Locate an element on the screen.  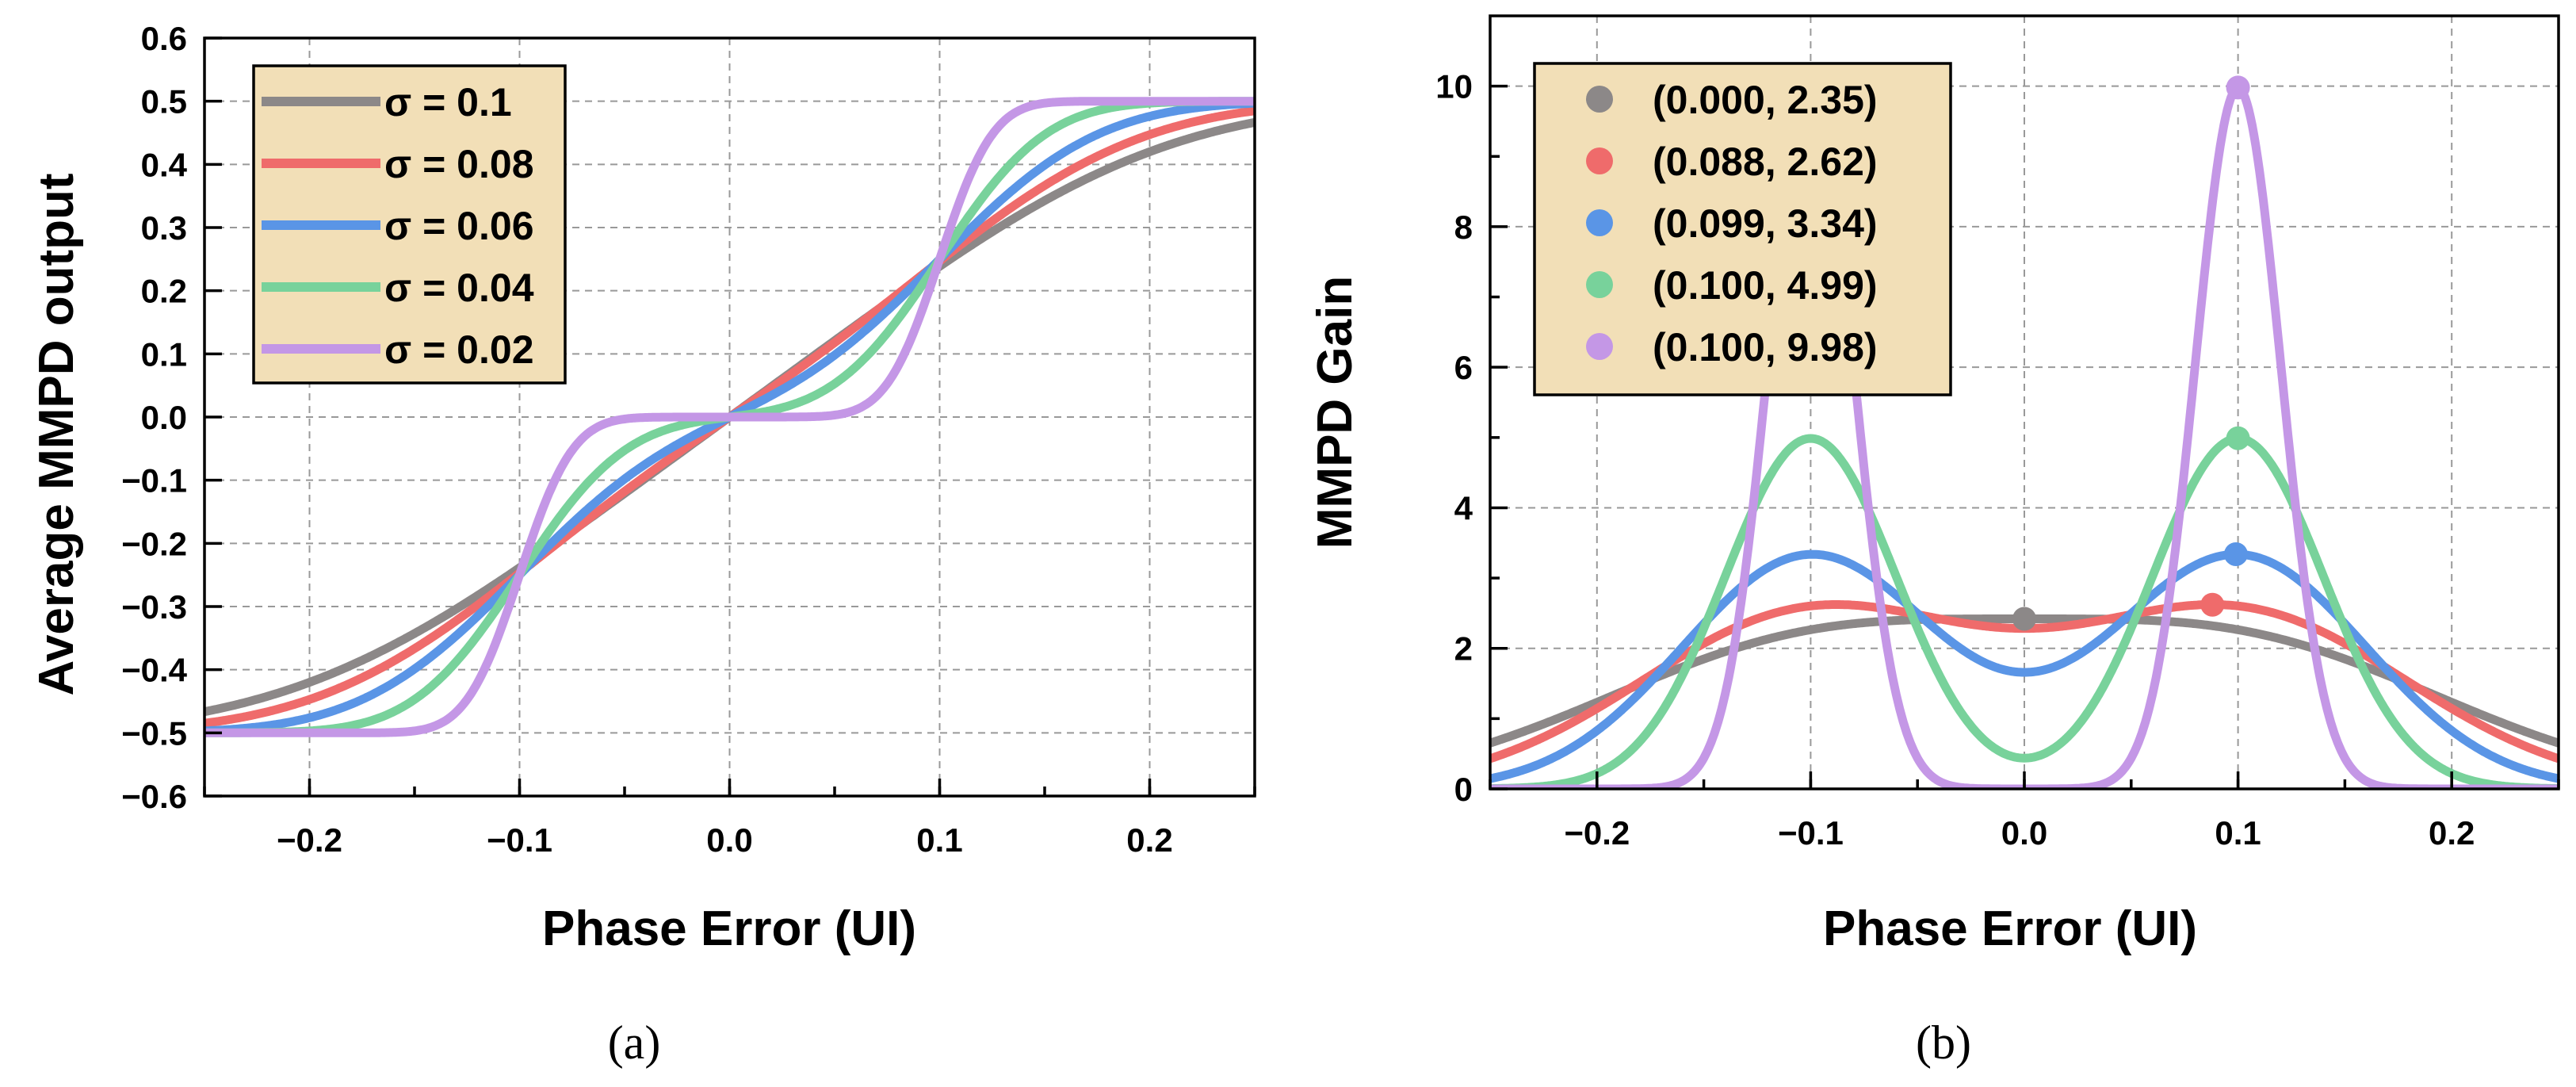
y-tick-label: −0.1 is located at coordinates (154, 480).